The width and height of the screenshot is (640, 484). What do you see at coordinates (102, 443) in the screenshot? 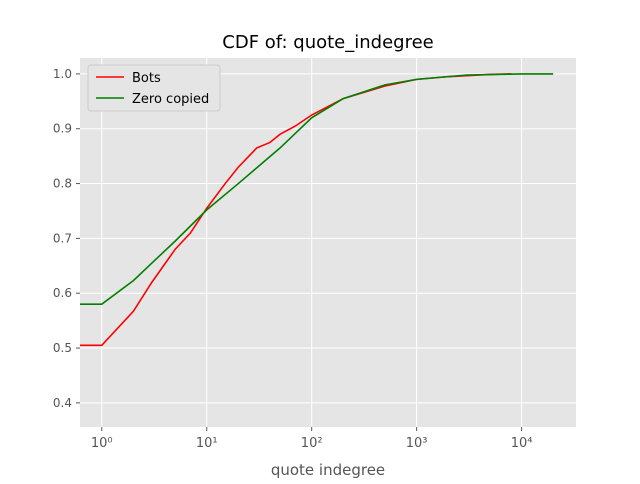
I see `x-tick-label: 10⁰` at bounding box center [102, 443].